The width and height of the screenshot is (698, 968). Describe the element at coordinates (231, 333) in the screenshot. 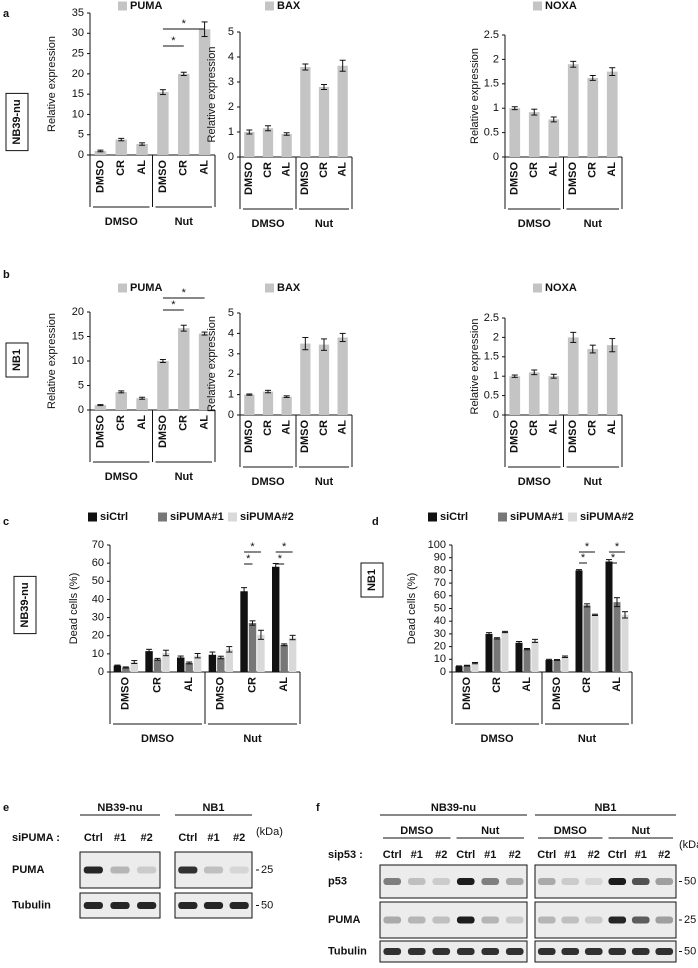

I see `y-tick-label: 4` at that location.